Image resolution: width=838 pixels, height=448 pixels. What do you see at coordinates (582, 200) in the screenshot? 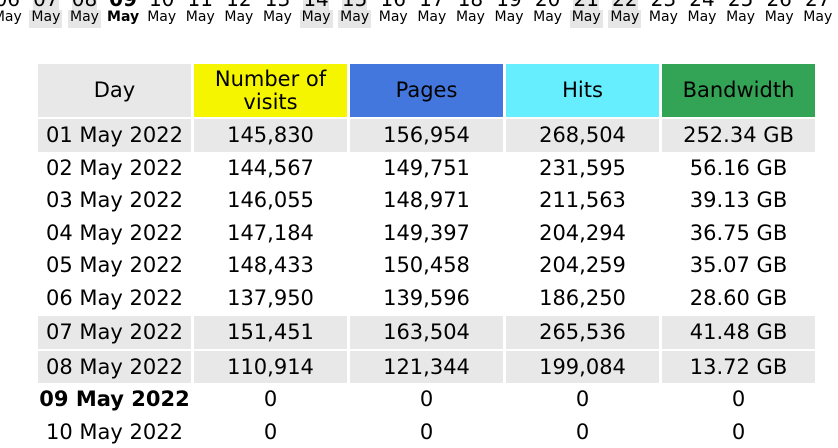
I see `cell-hits: 211,563` at bounding box center [582, 200].